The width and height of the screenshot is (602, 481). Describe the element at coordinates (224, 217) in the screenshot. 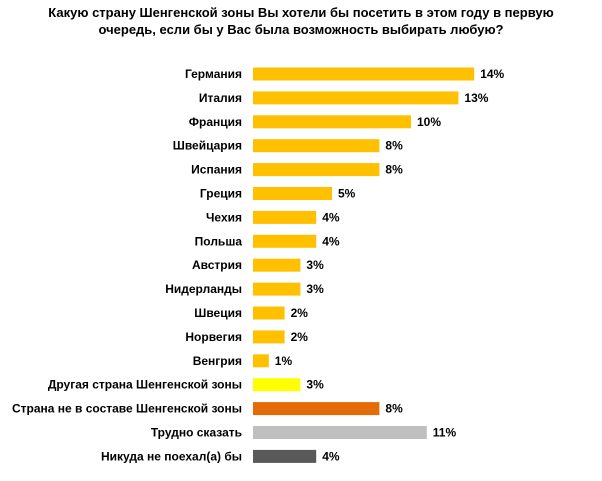

I see `category-label: Чехия` at that location.